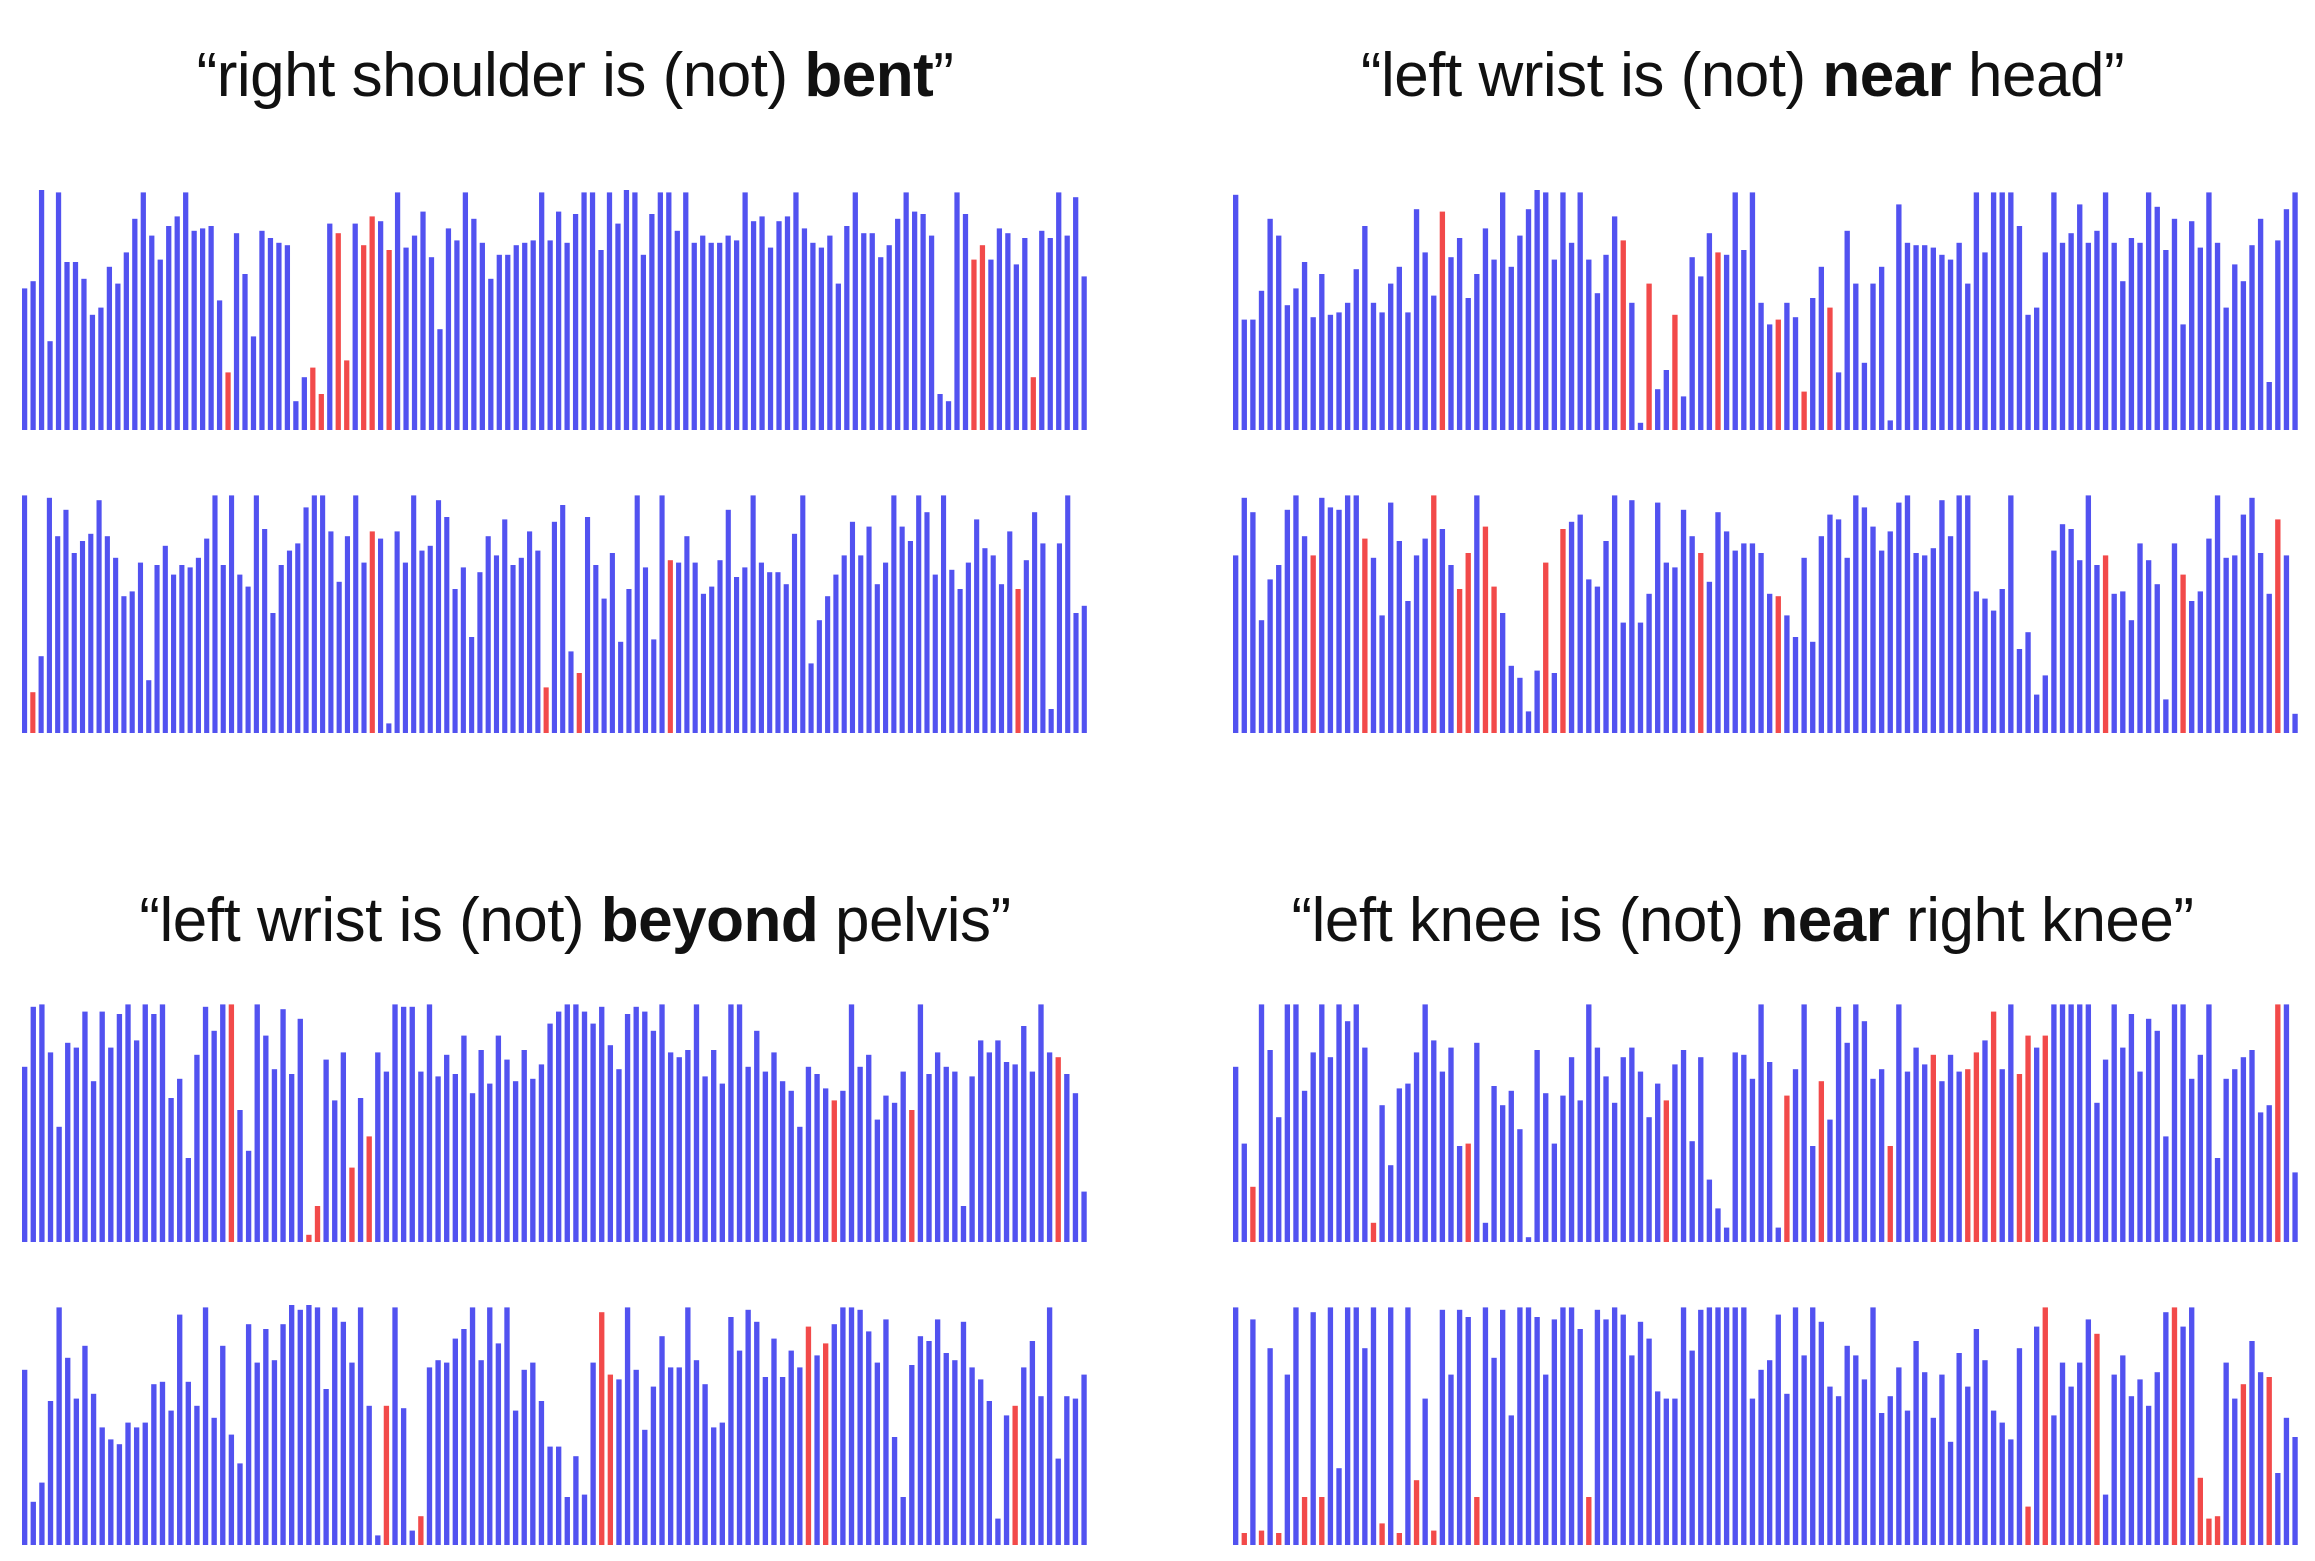  What do you see at coordinates (1887, 75) in the screenshot?
I see `title-keyword: near` at bounding box center [1887, 75].